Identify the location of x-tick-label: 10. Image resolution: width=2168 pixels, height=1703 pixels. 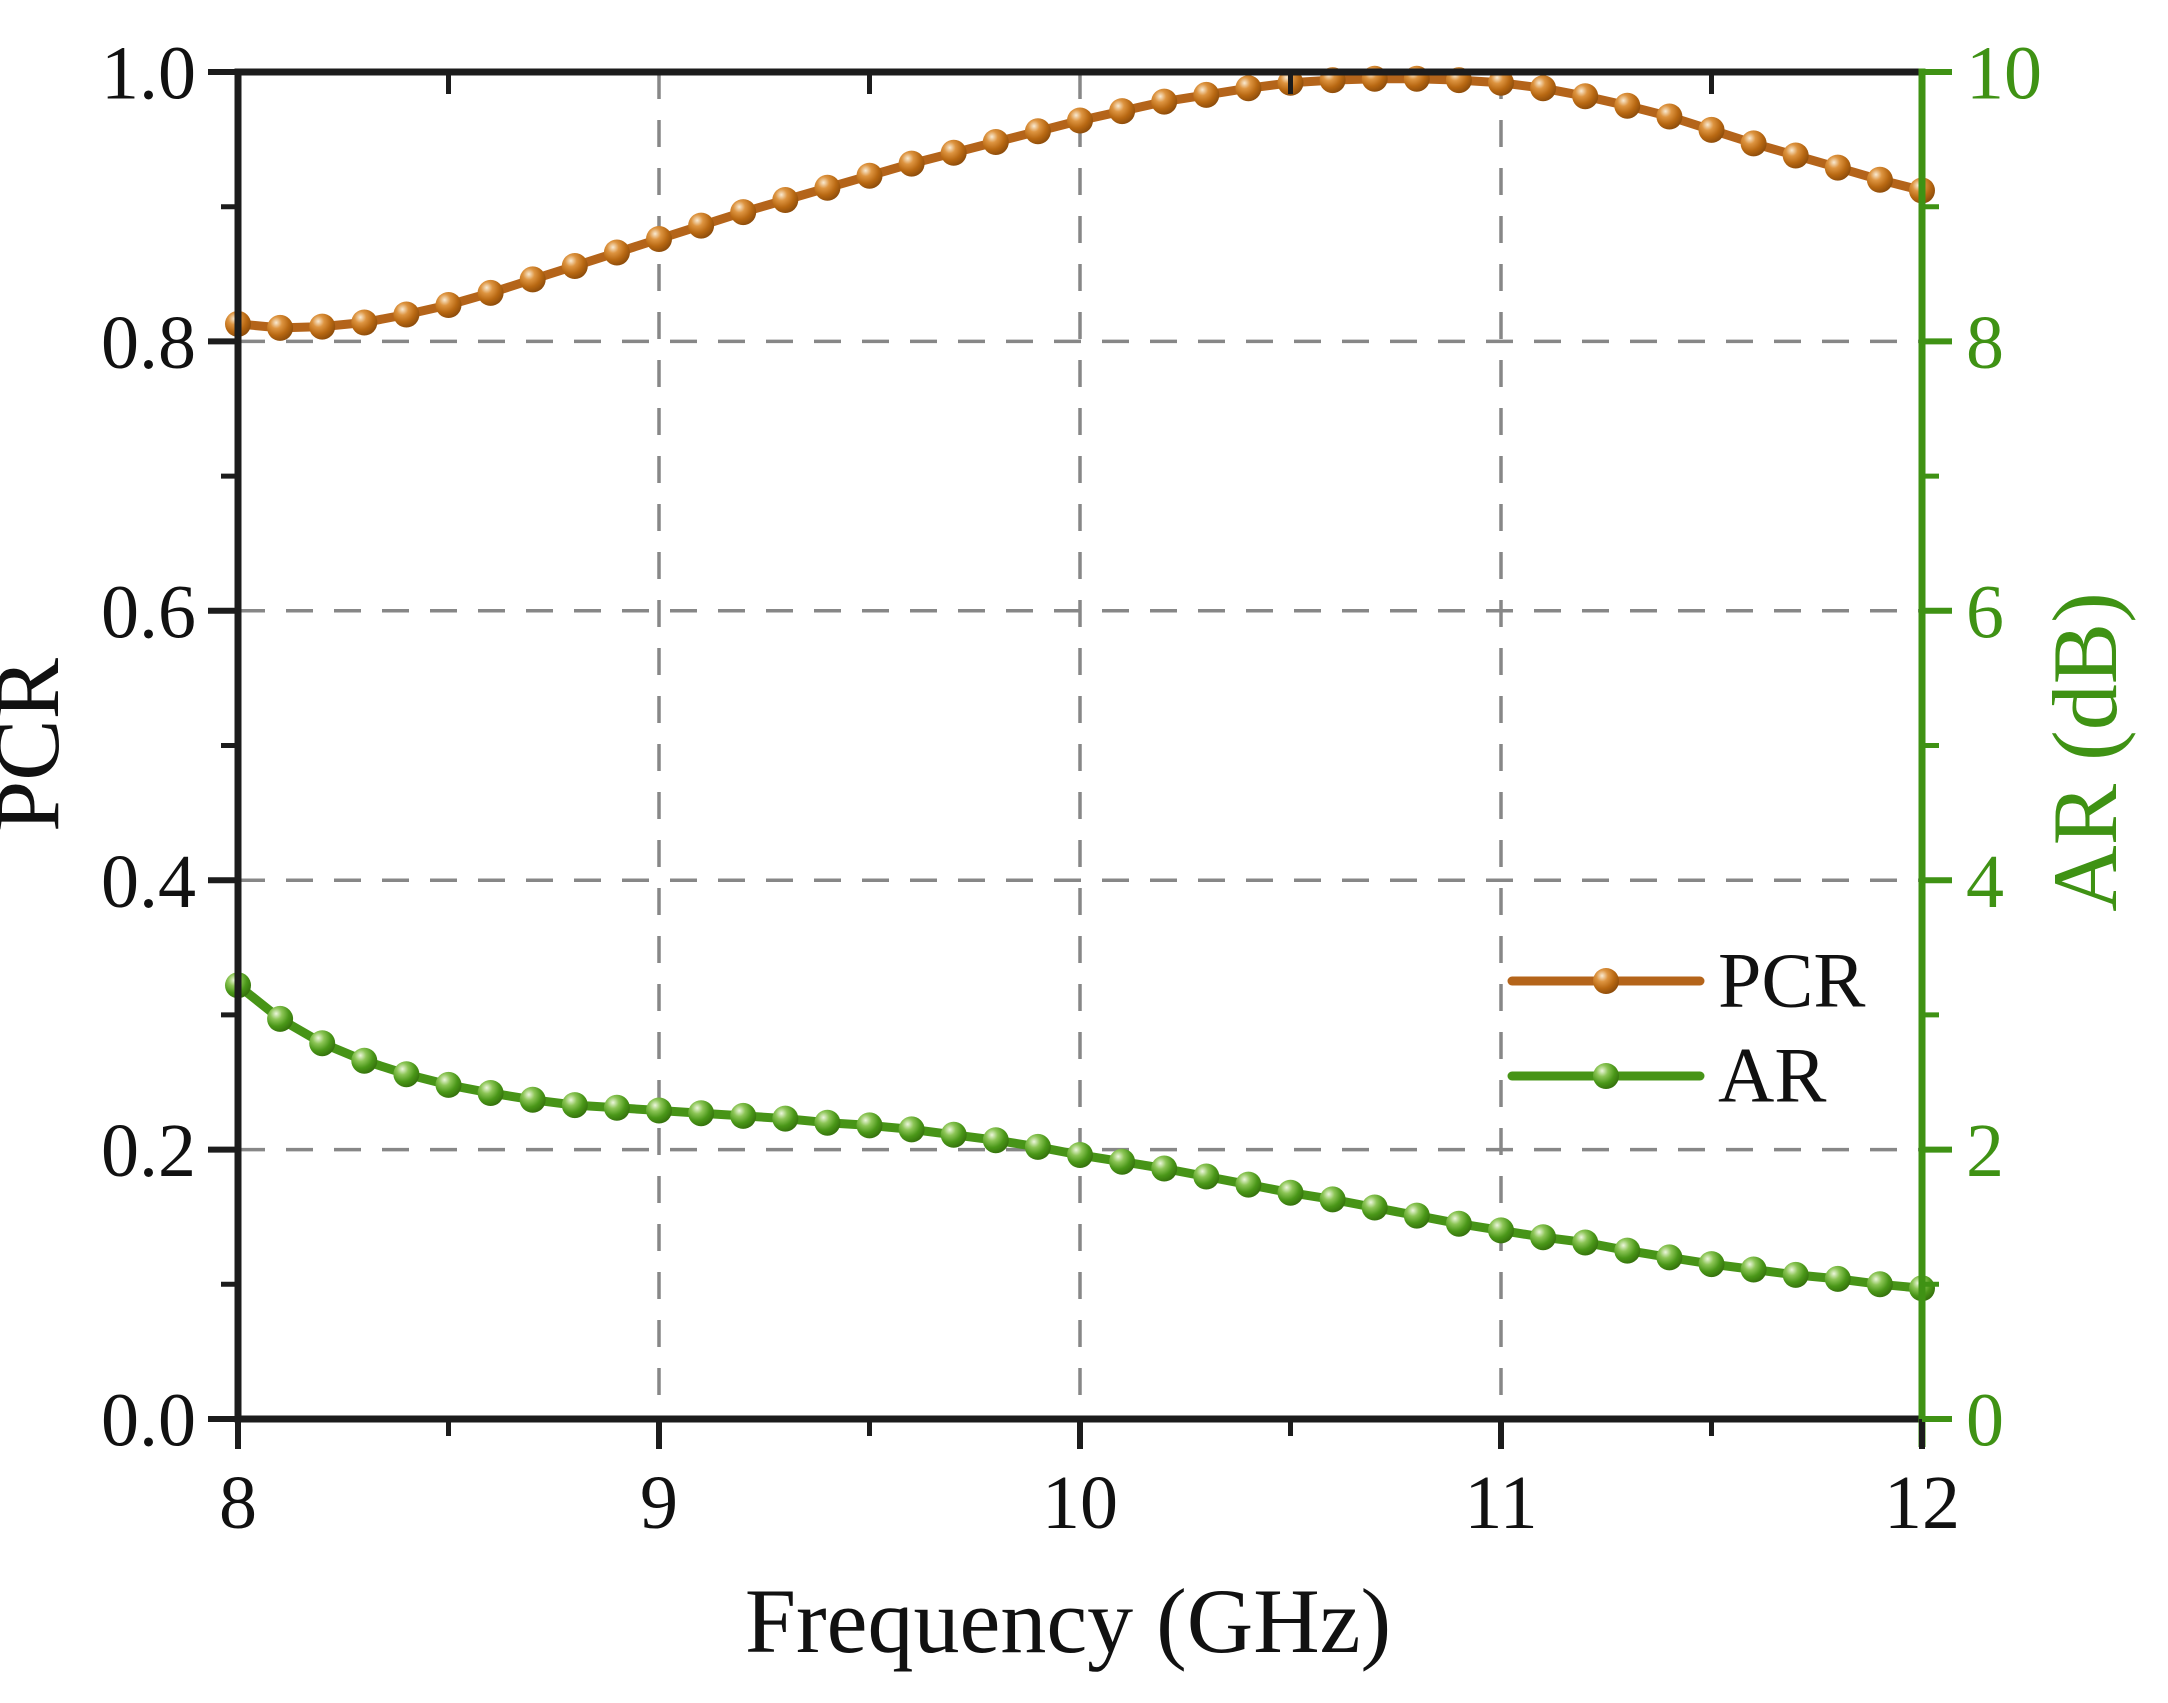
(1080, 1503).